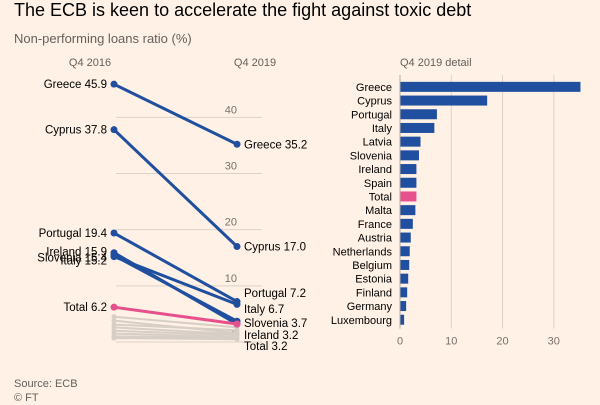  What do you see at coordinates (374, 293) in the screenshot?
I see `bar-label-finland: Finland` at bounding box center [374, 293].